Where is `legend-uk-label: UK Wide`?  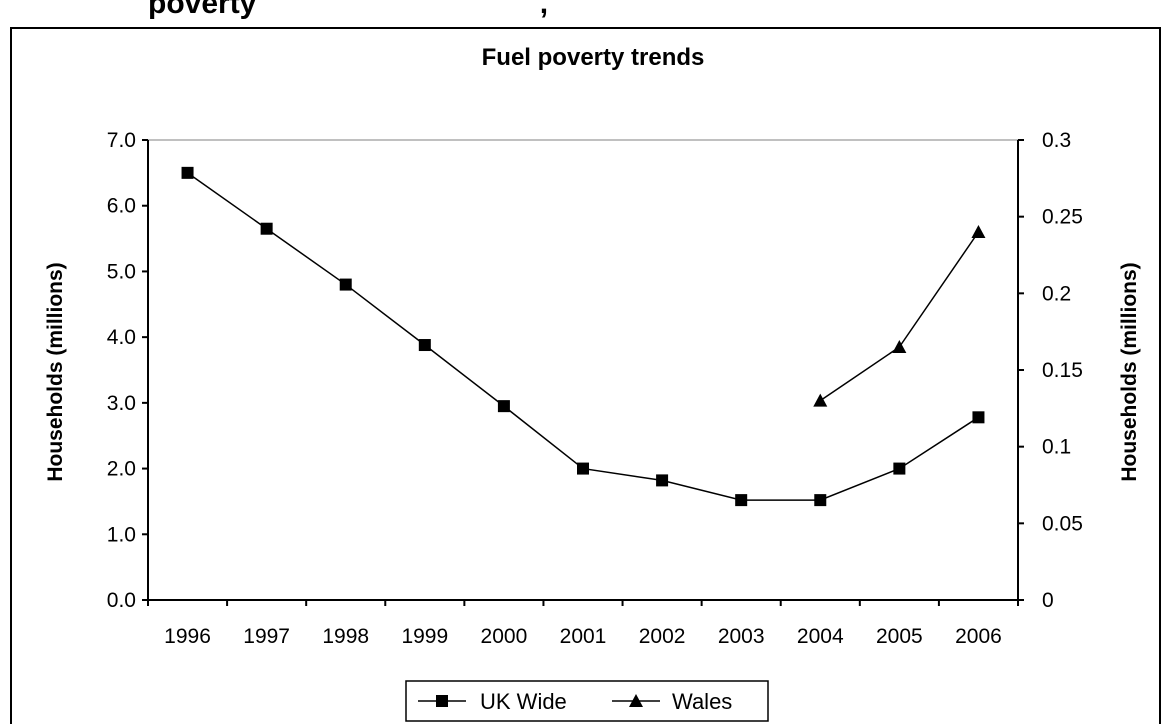 legend-uk-label: UK Wide is located at coordinates (523, 701).